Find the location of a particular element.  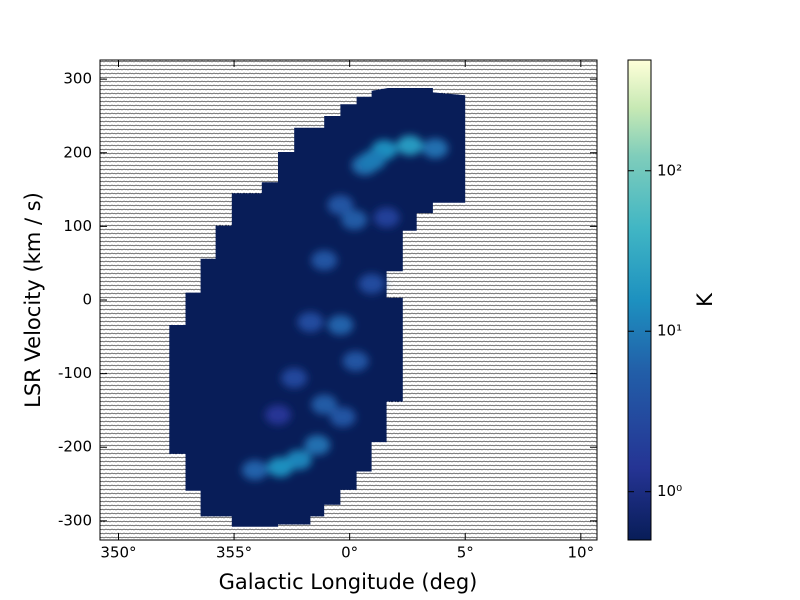

colorbar-tick-label: 10¹ is located at coordinates (669, 331).